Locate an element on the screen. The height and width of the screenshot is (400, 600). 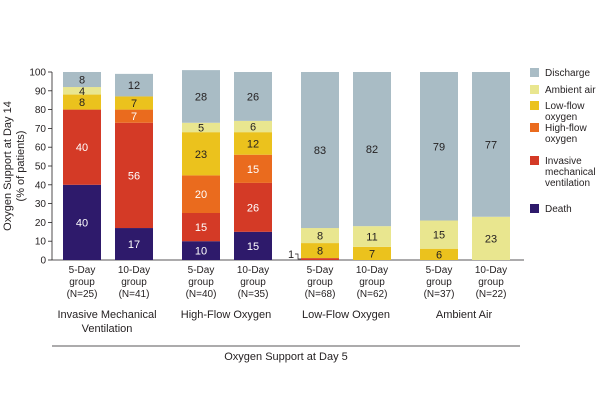
legend-label: Ambient air is located at coordinates (570, 90).